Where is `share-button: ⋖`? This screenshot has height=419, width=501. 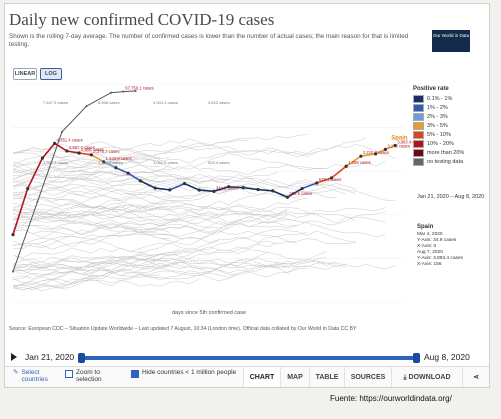
share-button: ⋖ is located at coordinates (475, 377).